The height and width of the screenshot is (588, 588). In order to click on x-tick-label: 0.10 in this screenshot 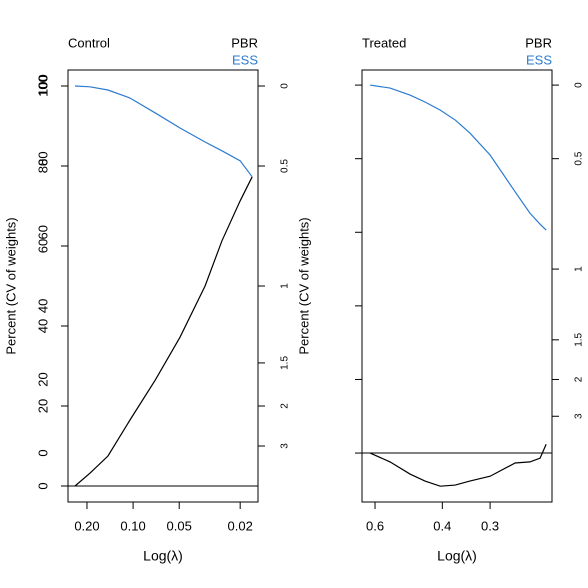, I will do `click(132, 525)`.